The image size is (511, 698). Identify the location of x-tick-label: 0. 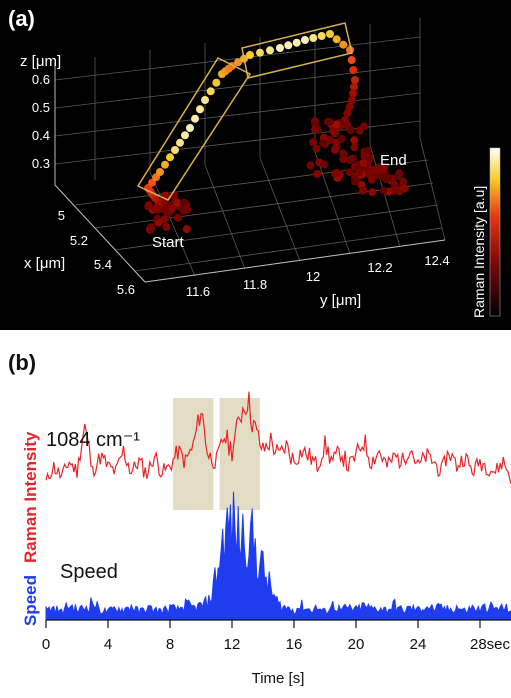
(46, 644).